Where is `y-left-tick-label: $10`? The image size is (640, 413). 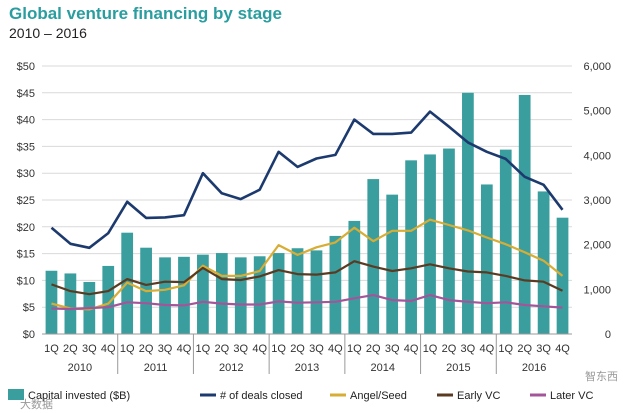 y-left-tick-label: $10 is located at coordinates (26, 281).